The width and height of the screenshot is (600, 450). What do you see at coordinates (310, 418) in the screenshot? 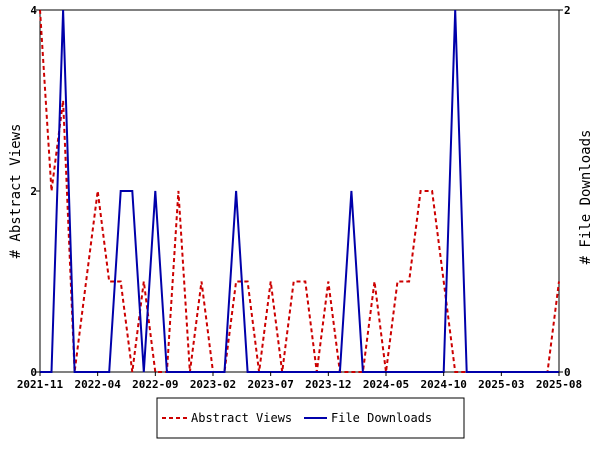
I see `legend: Abstract Views File Downloads` at bounding box center [310, 418].